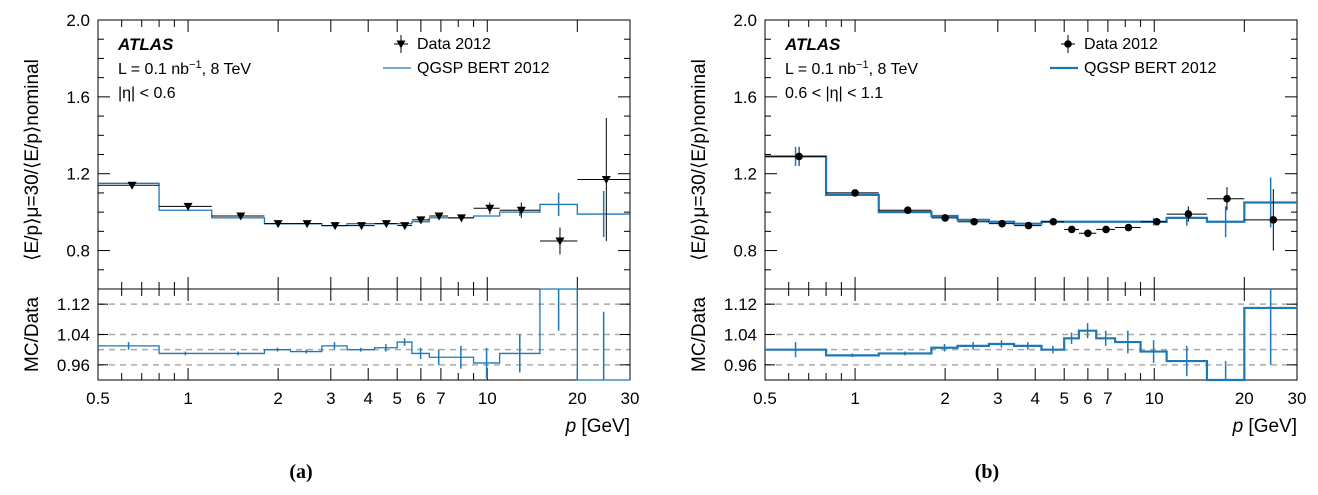 The height and width of the screenshot is (495, 1318). Describe the element at coordinates (300, 472) in the screenshot. I see `caption-a: (a)` at that location.